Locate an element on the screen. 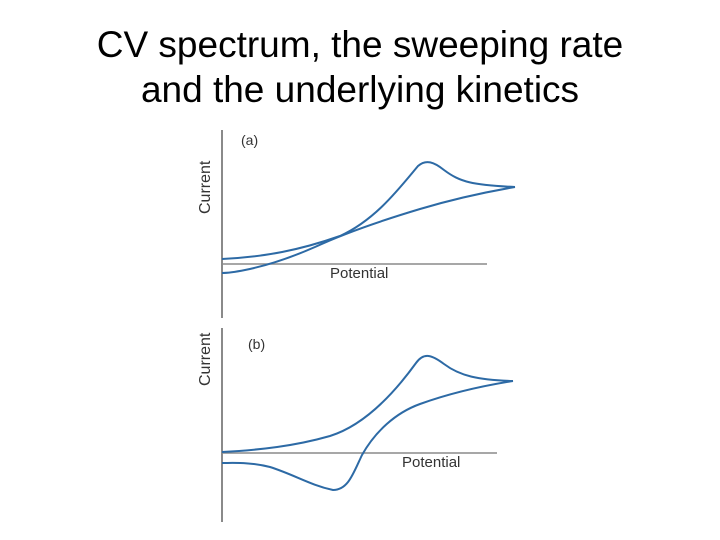 Image resolution: width=720 pixels, height=540 pixels. panel-b-reverse-scan-curve is located at coordinates (367, 436).